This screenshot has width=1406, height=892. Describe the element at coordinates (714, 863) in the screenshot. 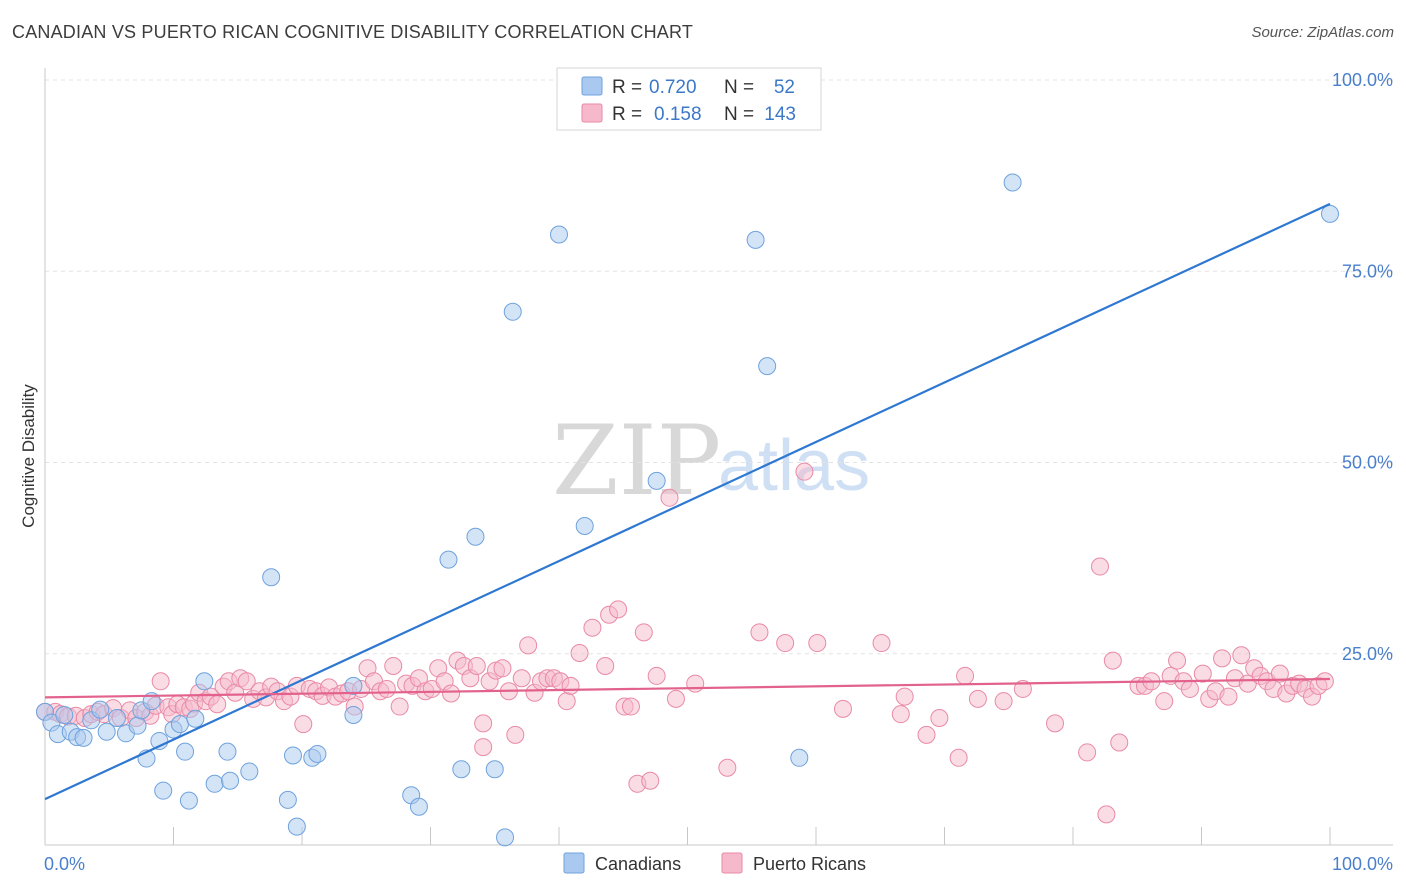

I see `legend: Canadians Puerto Ricans` at that location.